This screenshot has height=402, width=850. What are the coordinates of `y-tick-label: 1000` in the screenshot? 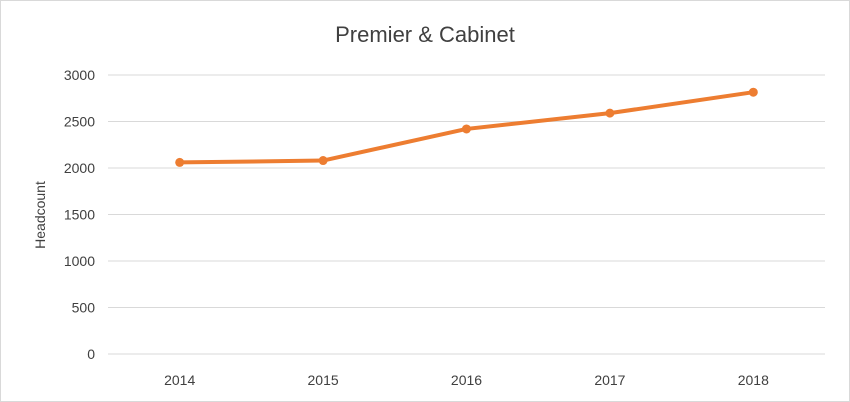 It's located at (79, 261).